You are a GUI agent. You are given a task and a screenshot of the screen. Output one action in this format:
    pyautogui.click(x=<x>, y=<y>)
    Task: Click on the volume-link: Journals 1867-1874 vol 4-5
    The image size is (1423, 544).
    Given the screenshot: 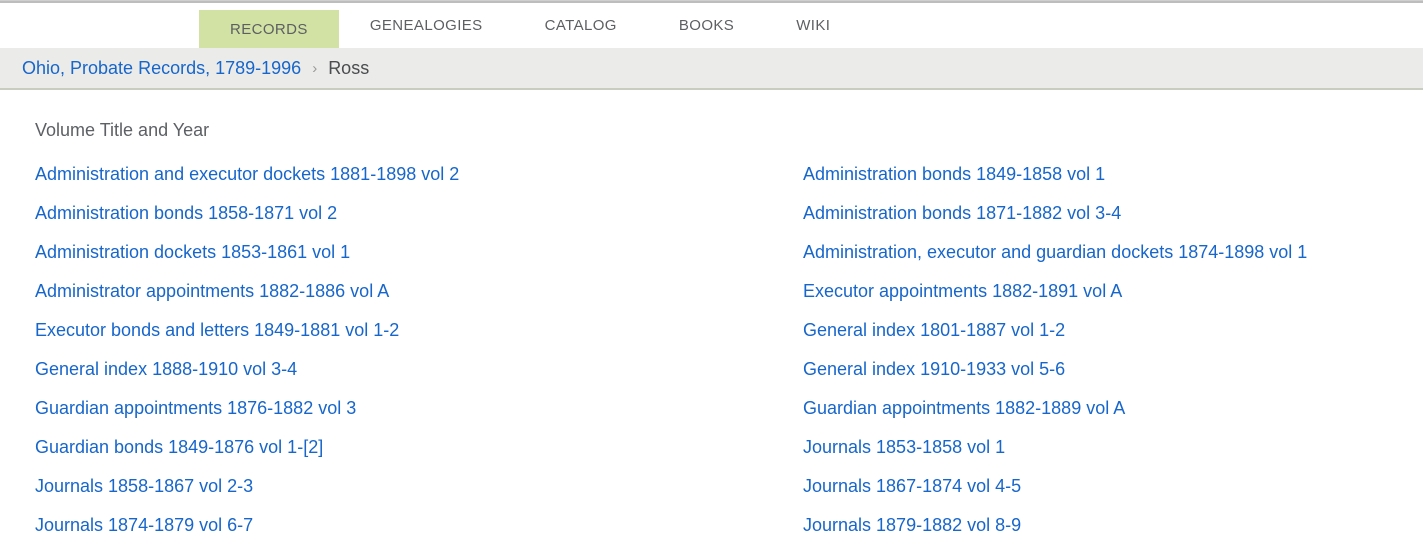 What is the action you would take?
    pyautogui.click(x=912, y=486)
    